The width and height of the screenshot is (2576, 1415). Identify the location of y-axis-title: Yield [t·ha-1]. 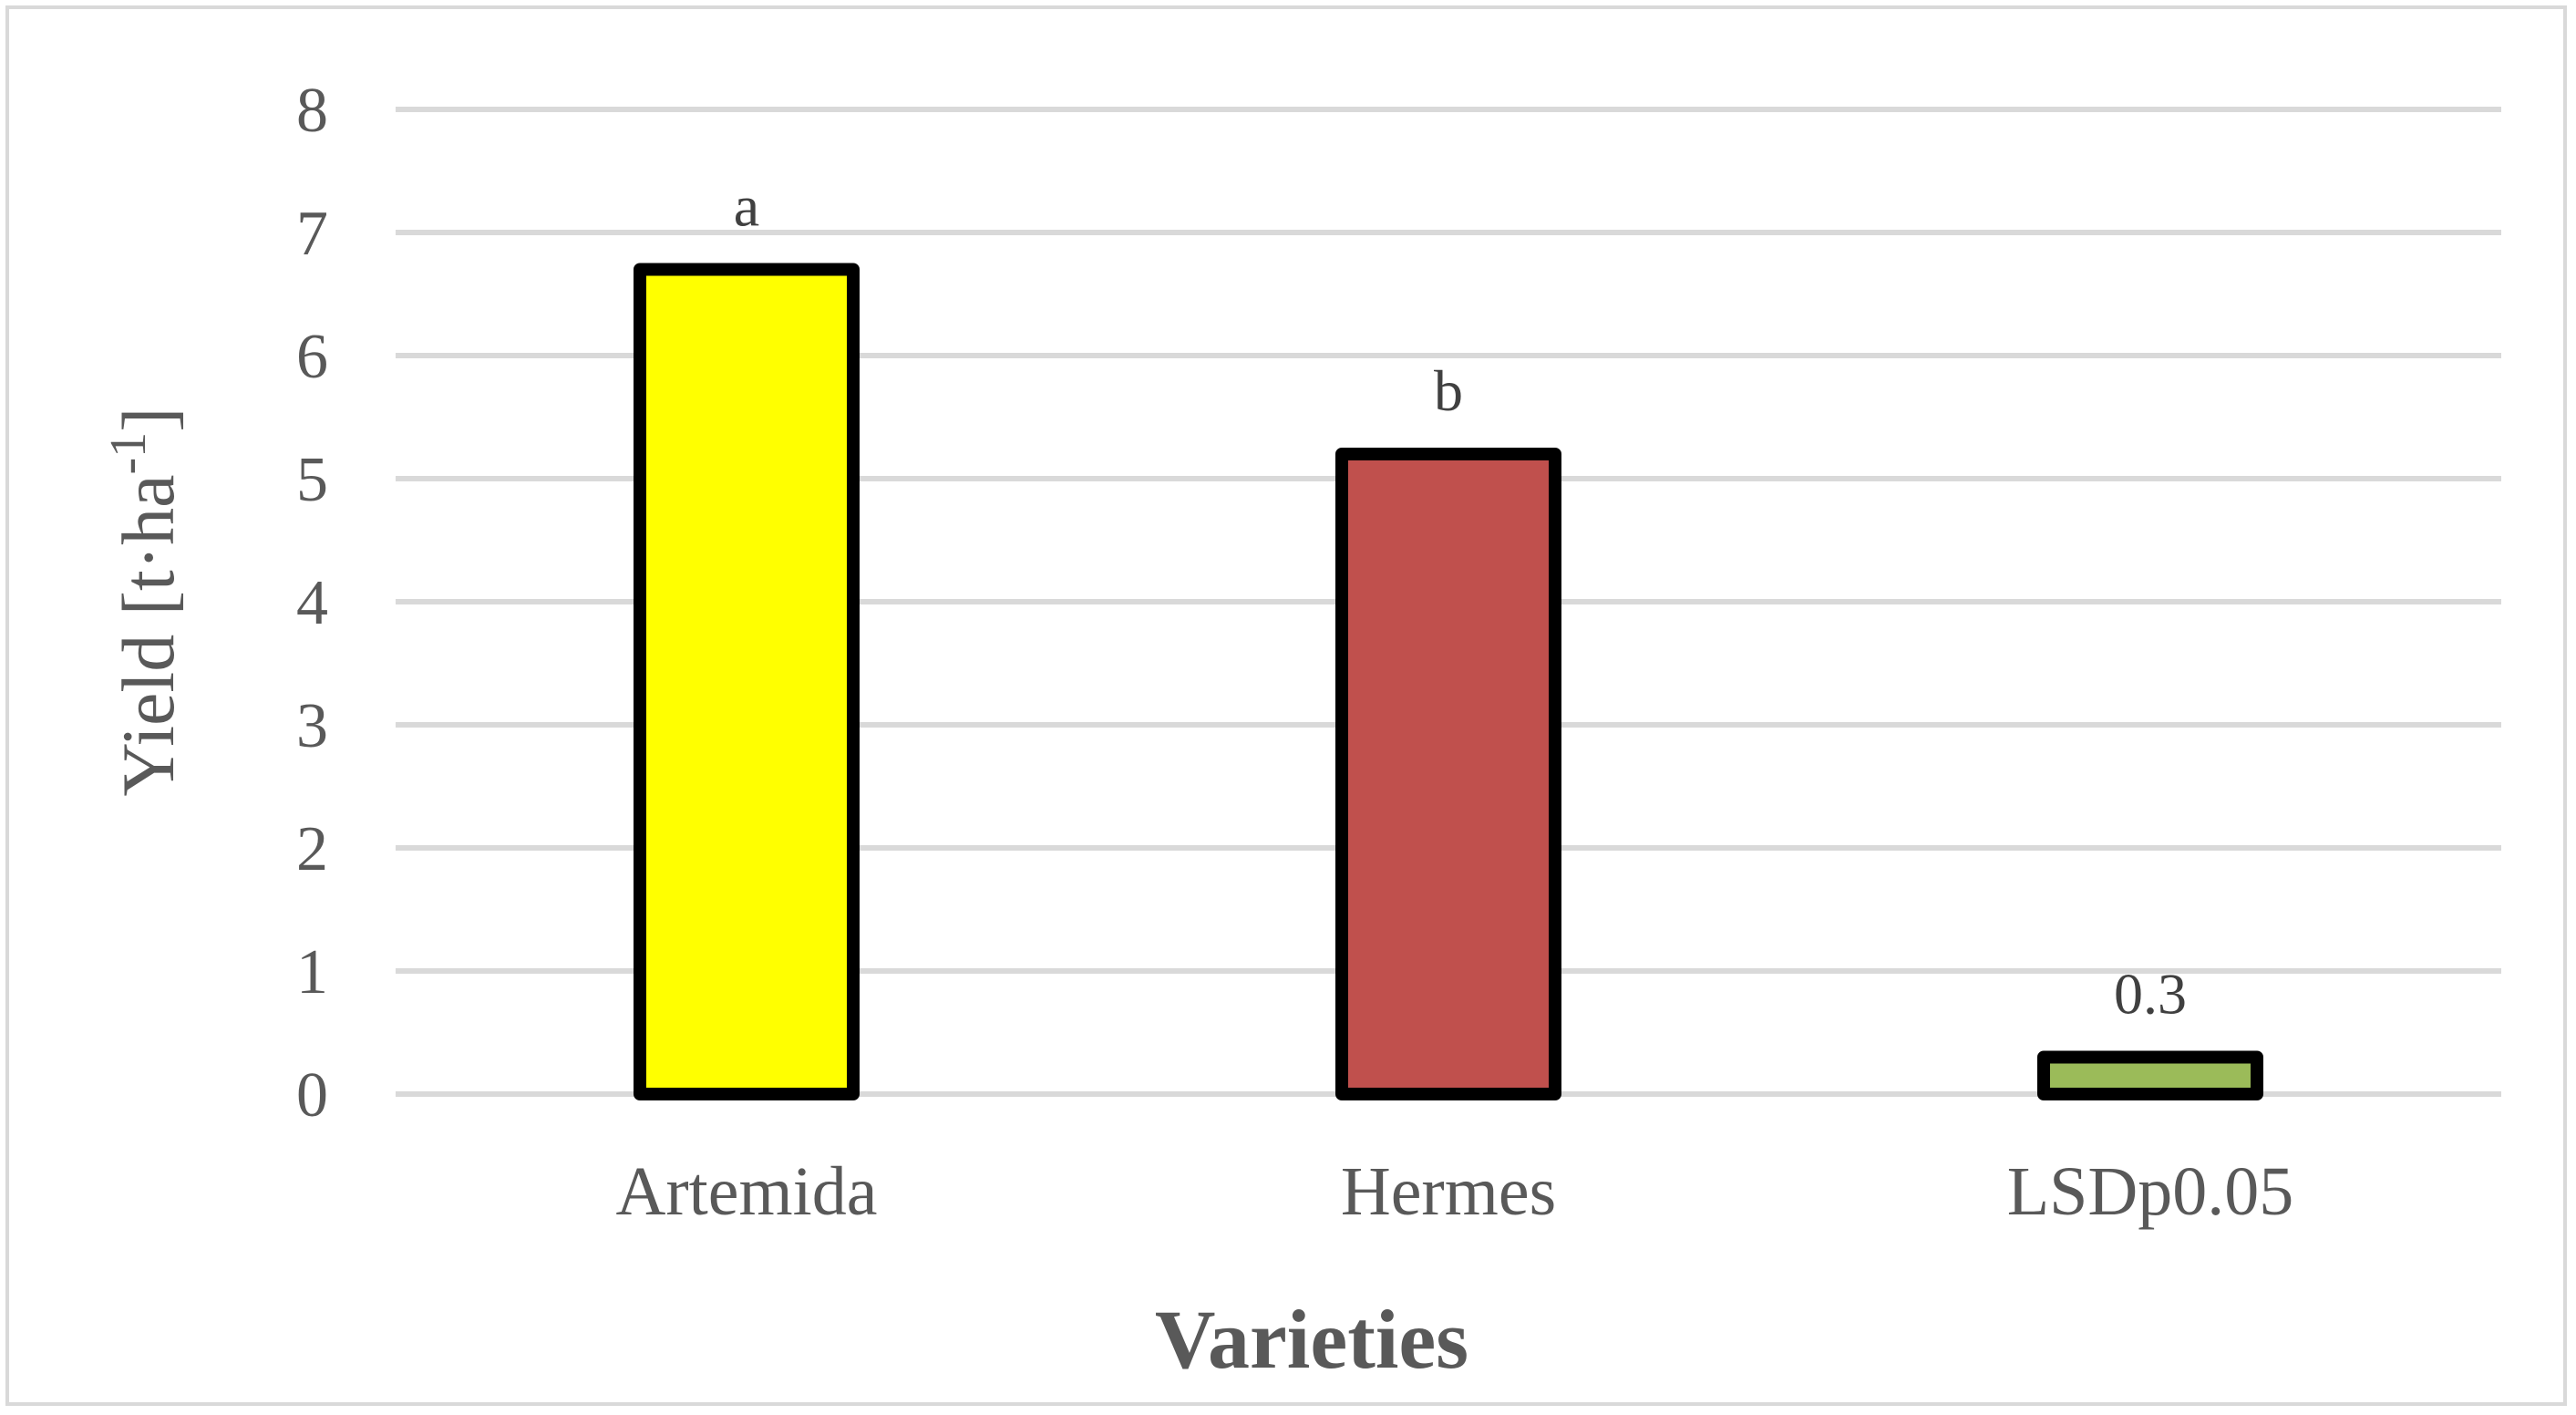
(145, 602).